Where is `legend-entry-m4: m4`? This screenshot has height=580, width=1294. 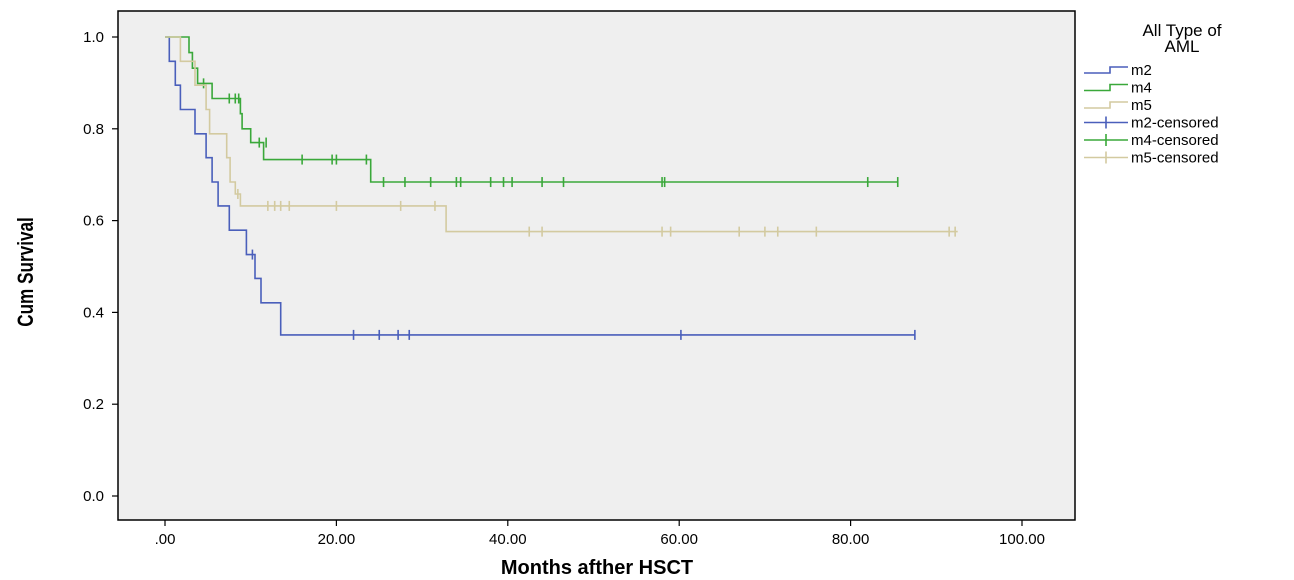 legend-entry-m4: m4 is located at coordinates (1118, 88).